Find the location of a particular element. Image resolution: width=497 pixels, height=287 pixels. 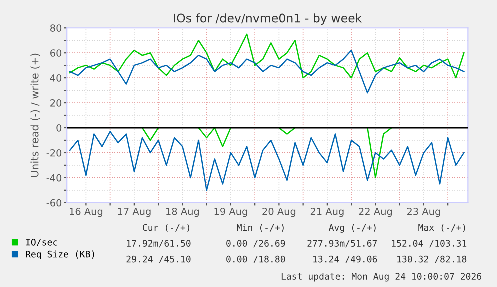

x-tick-label: 16 Aug is located at coordinates (86, 213).